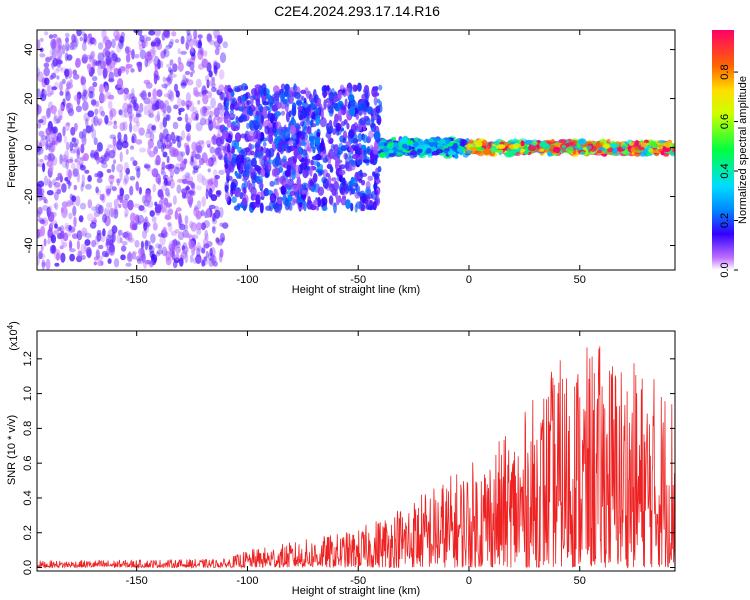 This screenshot has width=750, height=600. I want to click on y-tick-label: 0.2, so click(28, 532).